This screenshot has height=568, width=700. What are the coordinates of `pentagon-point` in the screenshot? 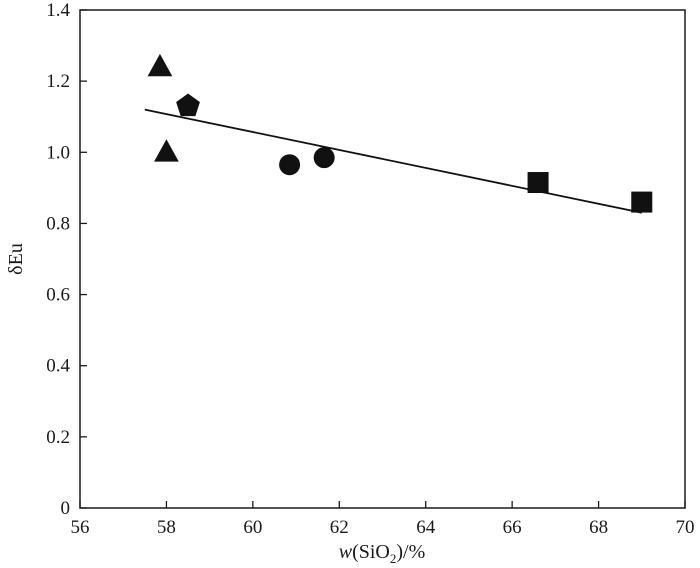 It's located at (188, 105).